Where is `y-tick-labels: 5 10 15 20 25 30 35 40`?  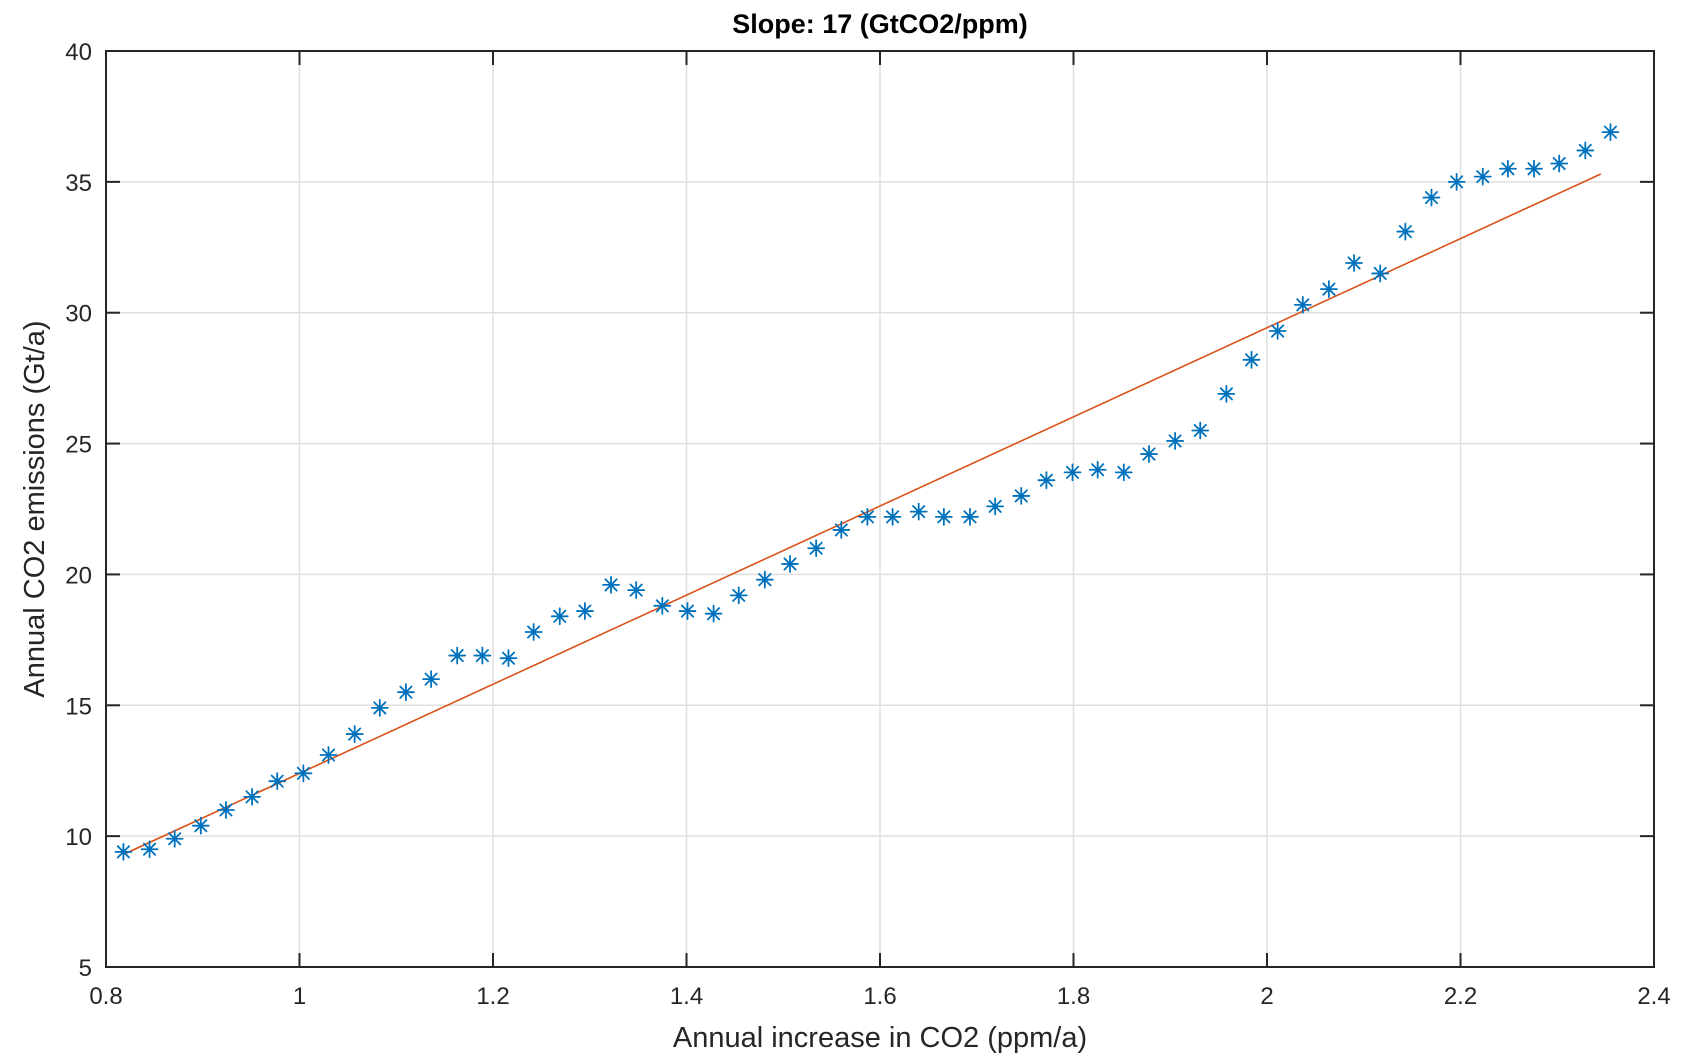 y-tick-labels: 5 10 15 20 25 30 35 40 is located at coordinates (78, 510).